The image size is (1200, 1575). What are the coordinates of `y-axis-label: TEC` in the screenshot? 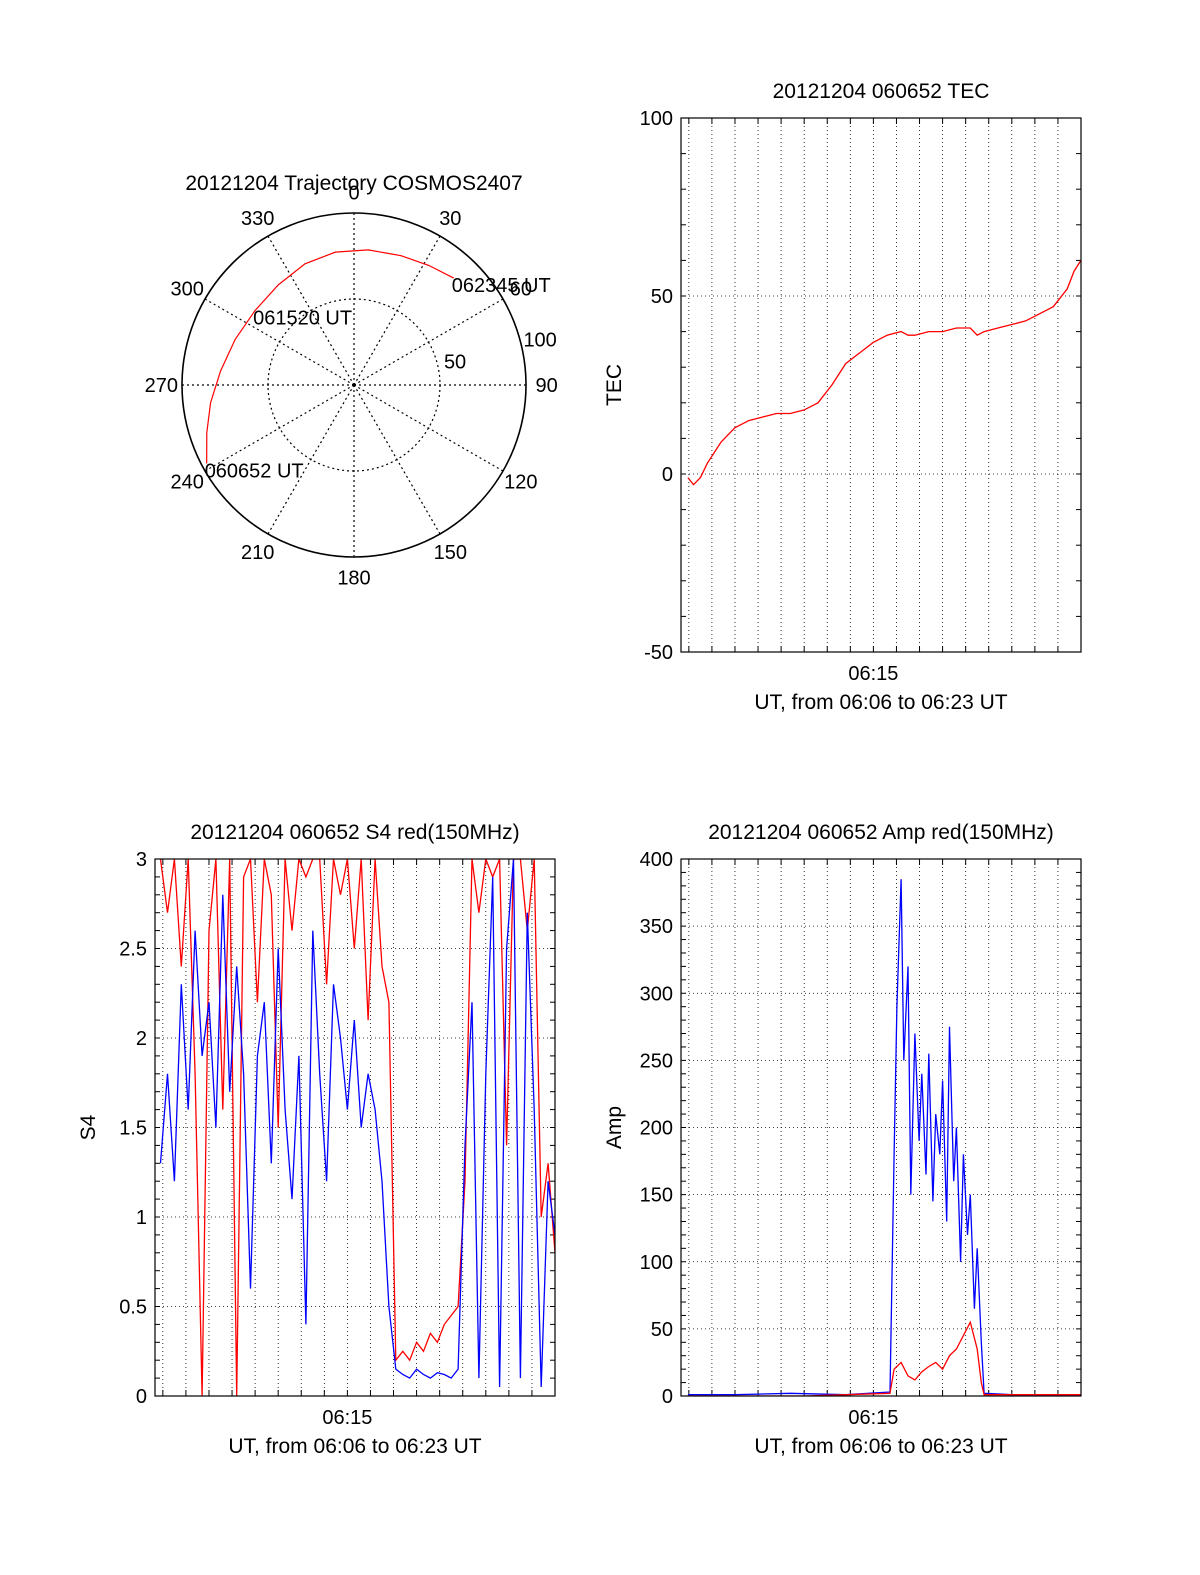 It's located at (614, 385).